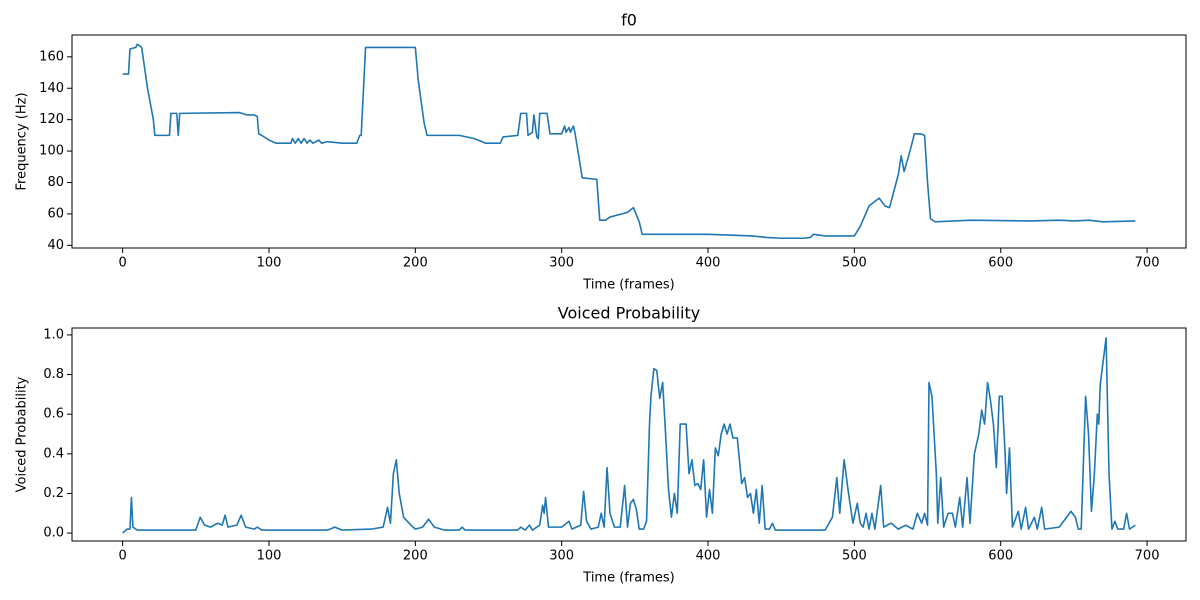 The width and height of the screenshot is (1200, 600). Describe the element at coordinates (55, 213) in the screenshot. I see `y-tick-label: 60` at that location.